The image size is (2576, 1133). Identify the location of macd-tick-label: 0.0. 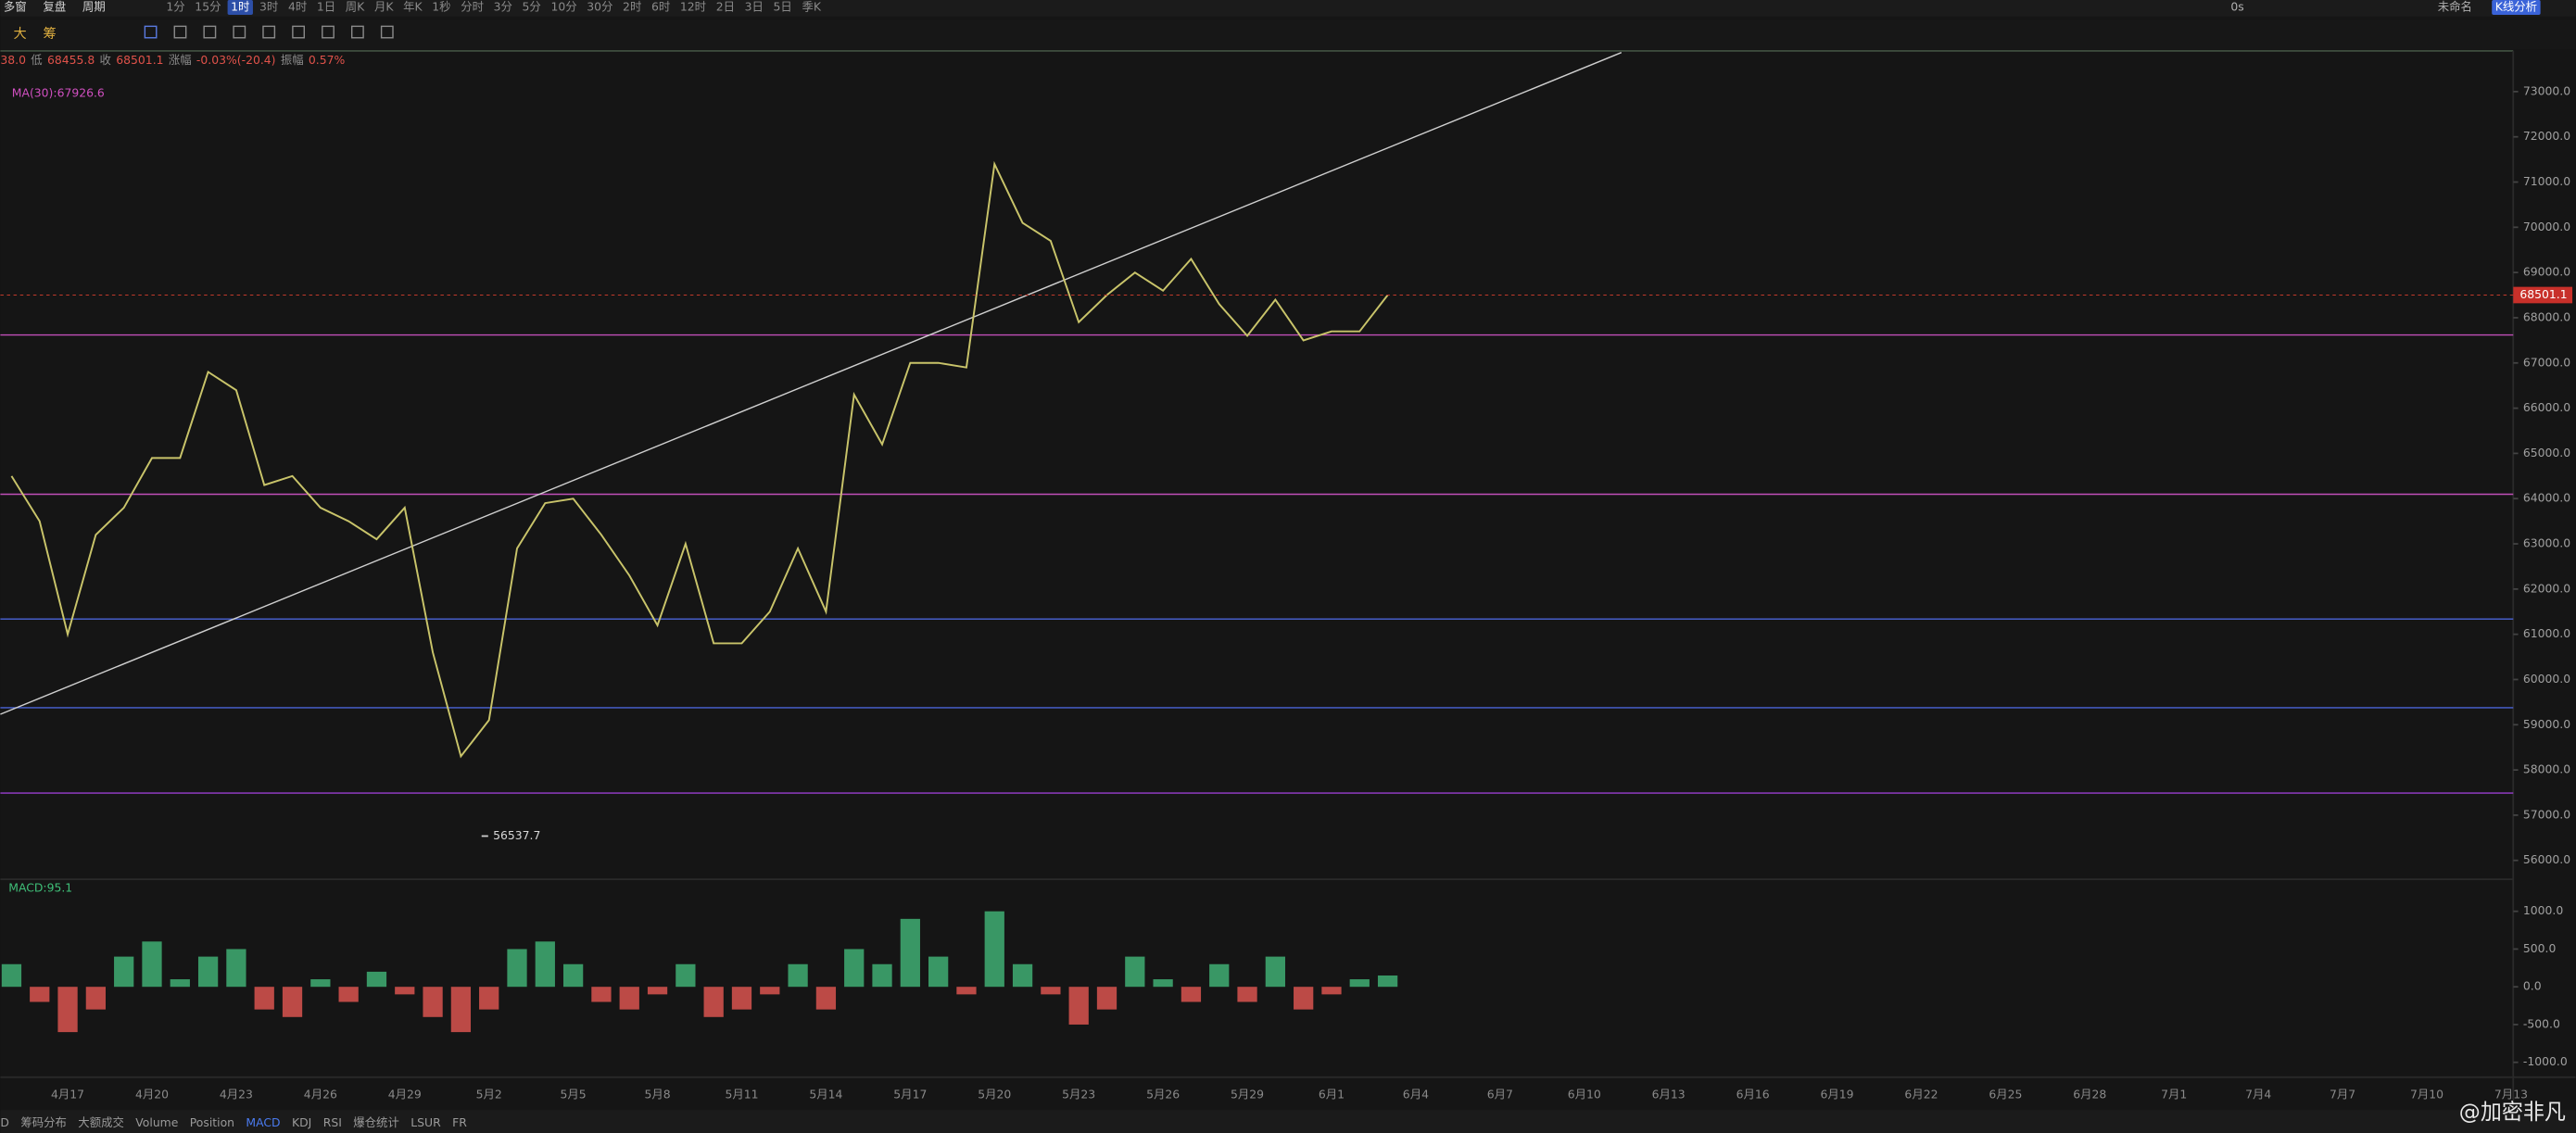
(2532, 986).